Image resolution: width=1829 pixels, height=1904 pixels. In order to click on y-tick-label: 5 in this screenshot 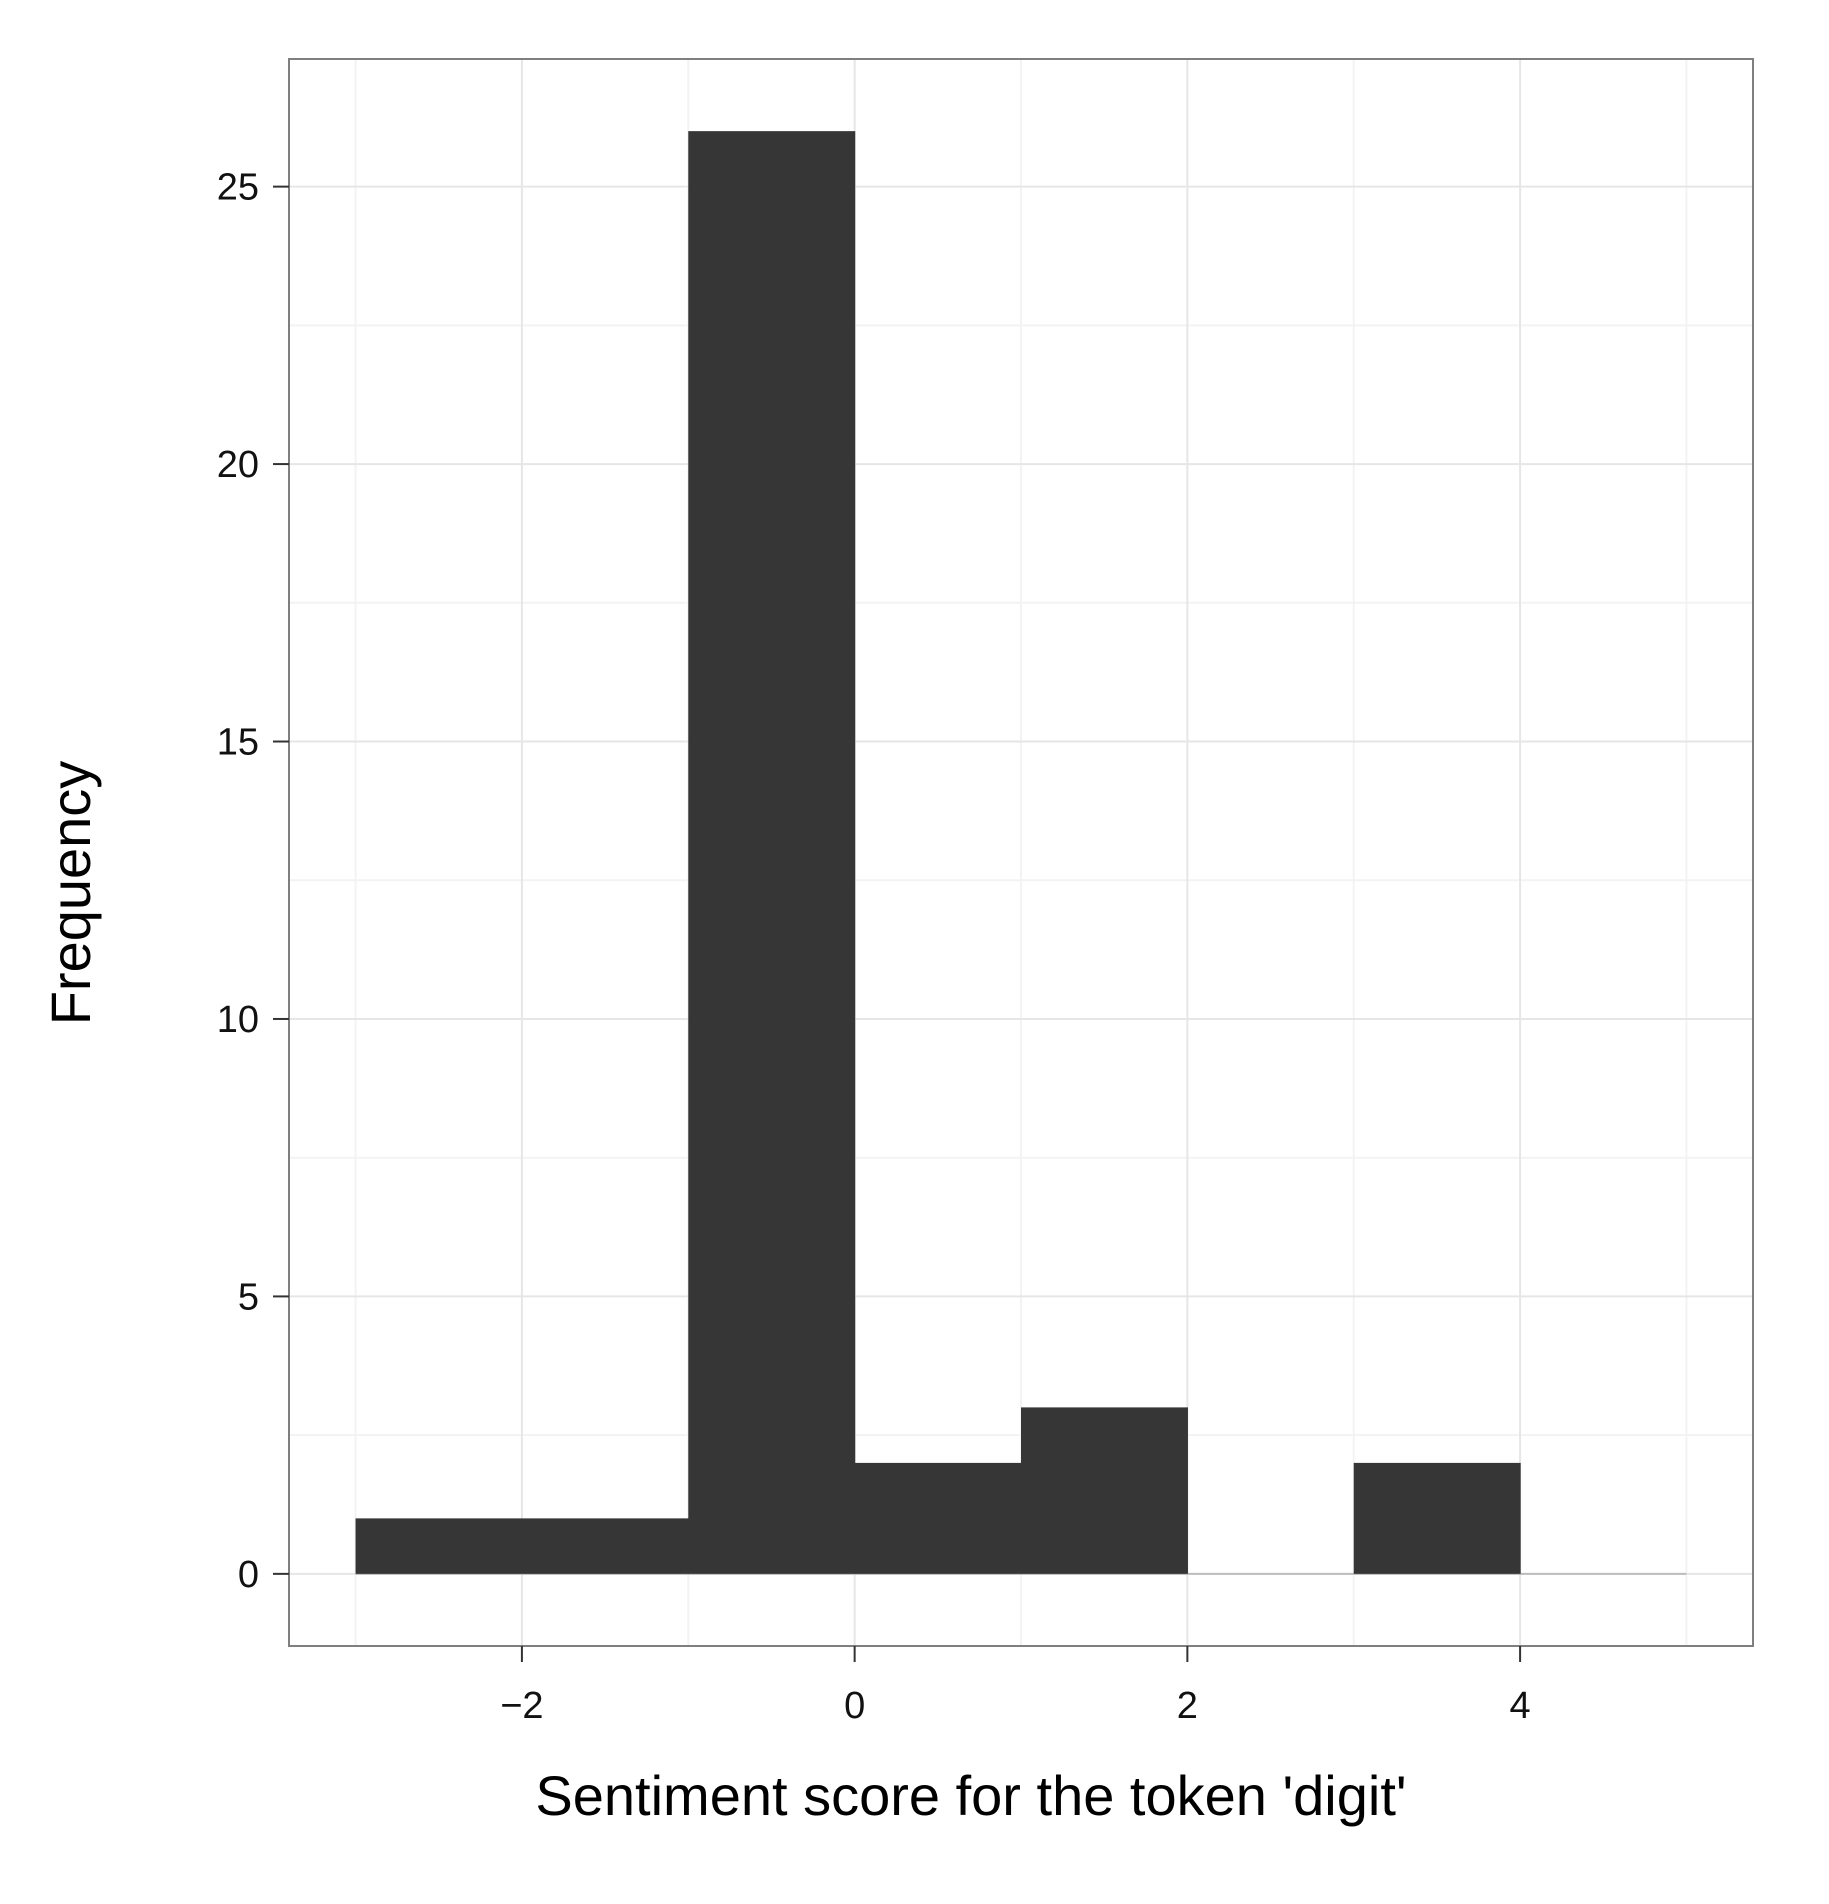, I will do `click(248, 1297)`.